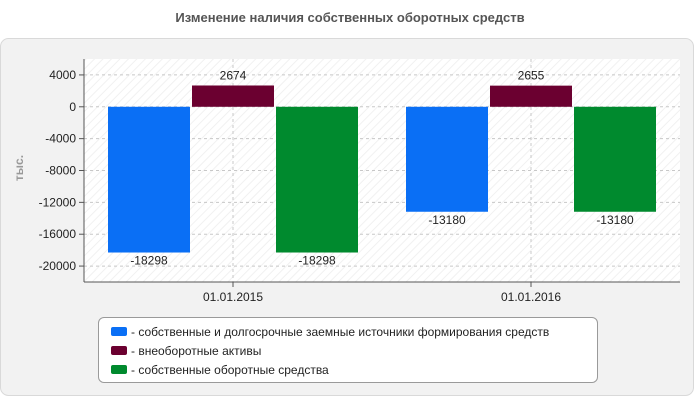 The width and height of the screenshot is (700, 400). Describe the element at coordinates (19, 168) in the screenshot. I see `y-axis-label: тыс.` at that location.